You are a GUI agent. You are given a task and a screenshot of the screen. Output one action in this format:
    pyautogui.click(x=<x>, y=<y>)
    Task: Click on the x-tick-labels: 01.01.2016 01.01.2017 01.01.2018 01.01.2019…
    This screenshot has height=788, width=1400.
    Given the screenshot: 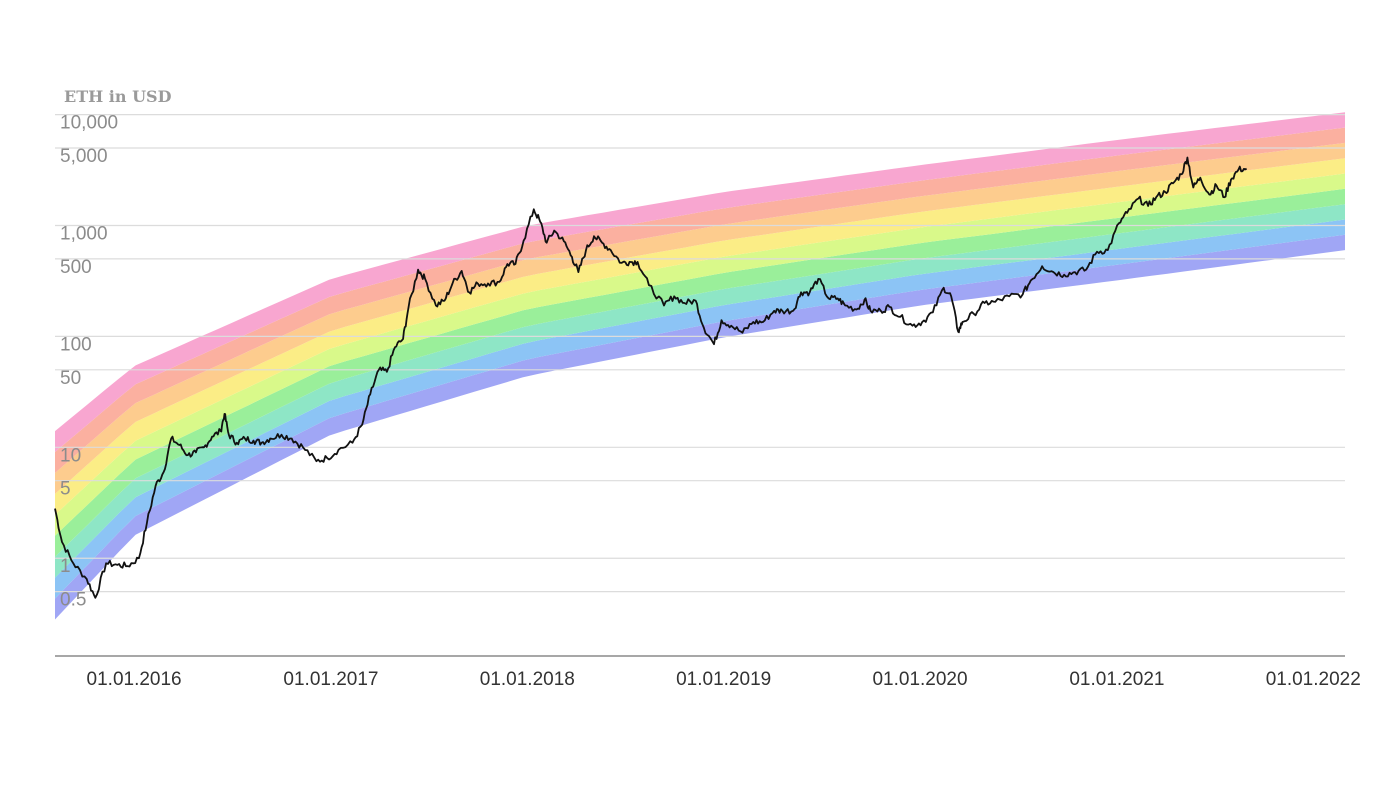 What is the action you would take?
    pyautogui.click(x=724, y=679)
    